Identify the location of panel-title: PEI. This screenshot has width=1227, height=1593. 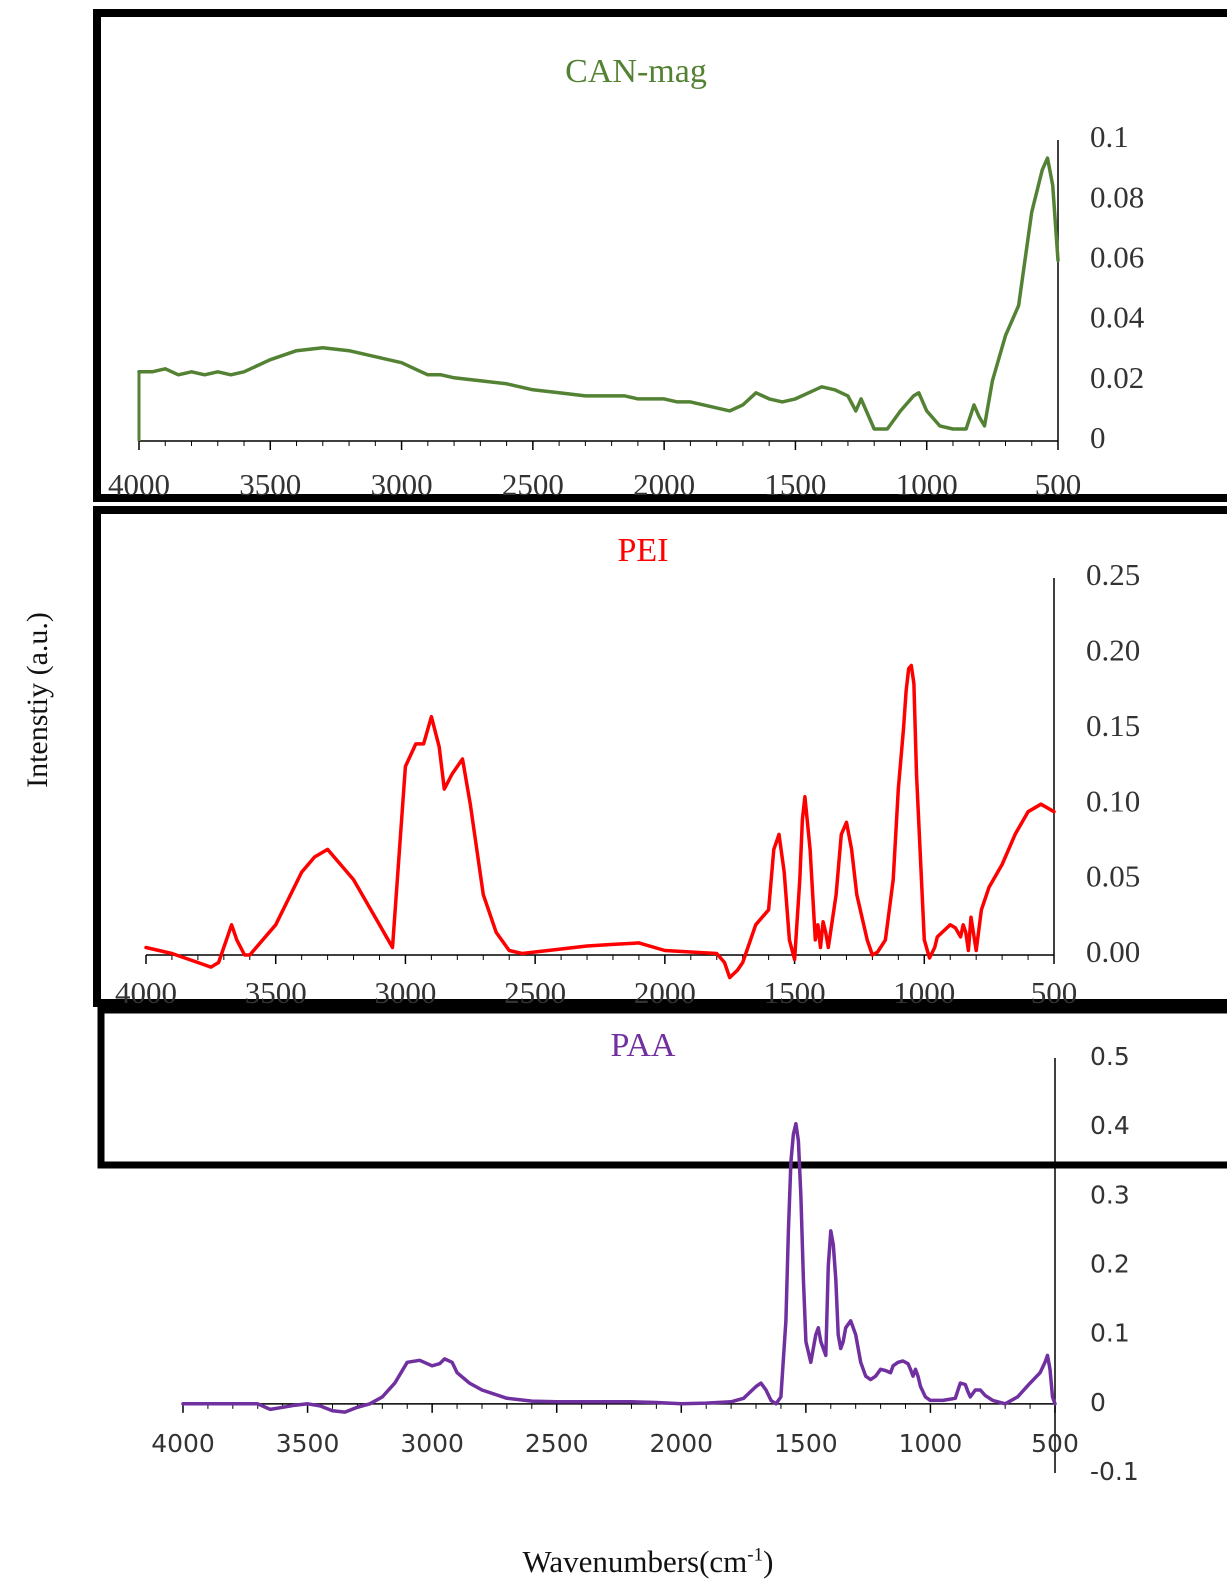
(643, 550).